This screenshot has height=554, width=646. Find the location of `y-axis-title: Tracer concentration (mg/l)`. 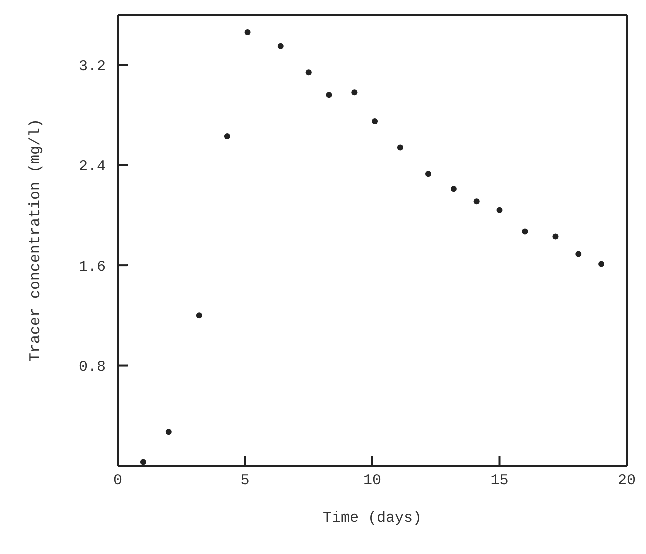

y-axis-title: Tracer concentration (mg/l) is located at coordinates (35, 240).